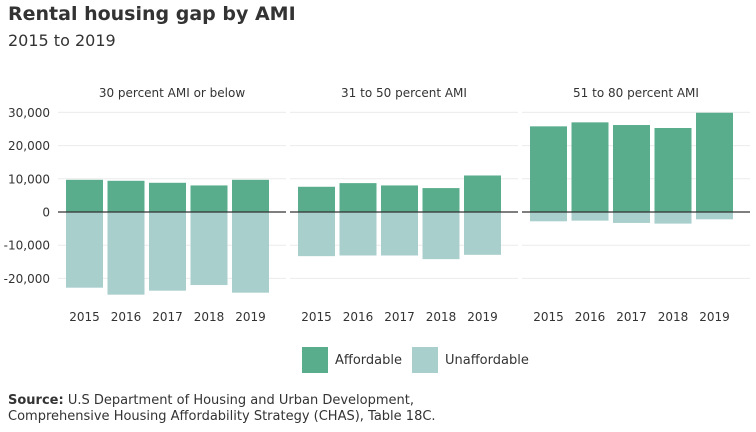  What do you see at coordinates (27, 279) in the screenshot?
I see `y-tick-label: -20,000` at bounding box center [27, 279].